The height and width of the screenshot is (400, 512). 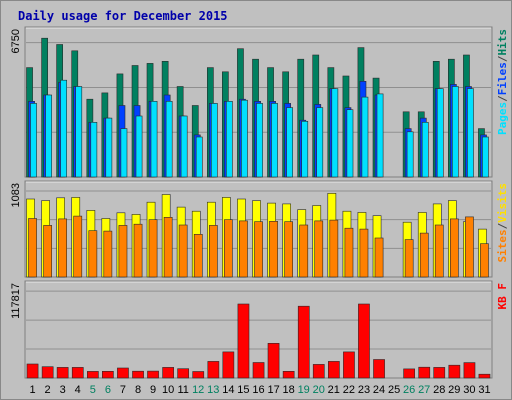 I want to click on x-tick-label: 8, so click(x=138, y=390).